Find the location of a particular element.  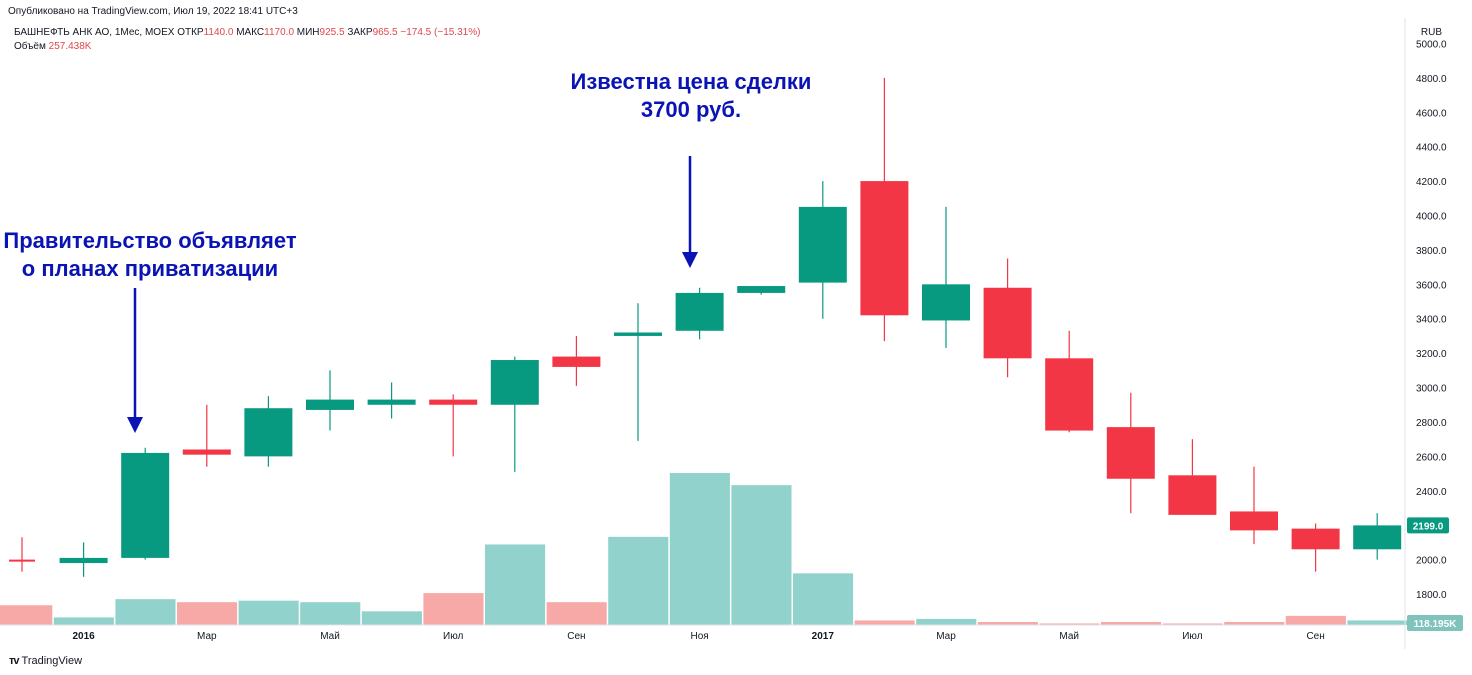

y-tick-label: 2600.0 is located at coordinates (1431, 457).